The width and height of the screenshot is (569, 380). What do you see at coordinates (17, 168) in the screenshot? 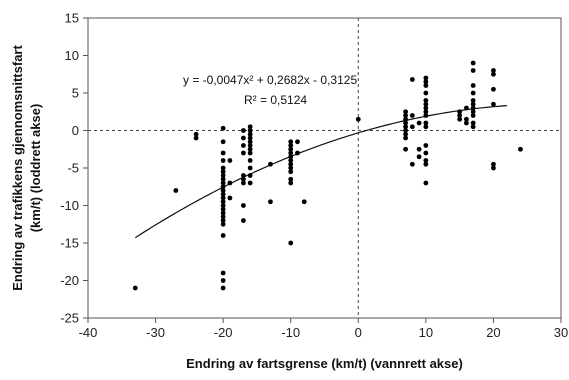
I see `y-axis-title-line1: Endring av trafikkens gjennomsnittsfart` at bounding box center [17, 168].